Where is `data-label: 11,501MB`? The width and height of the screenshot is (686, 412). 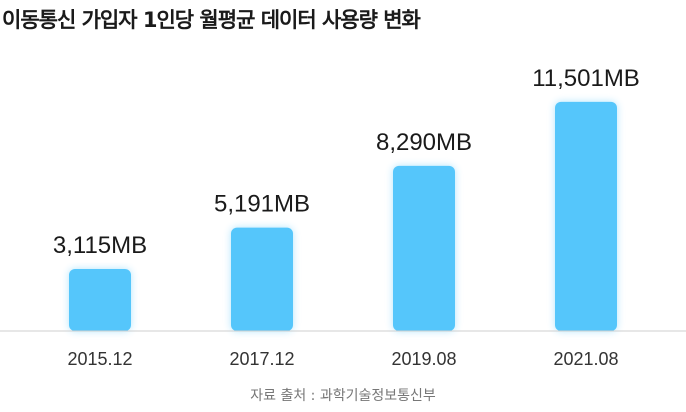
data-label: 11,501MB is located at coordinates (586, 78).